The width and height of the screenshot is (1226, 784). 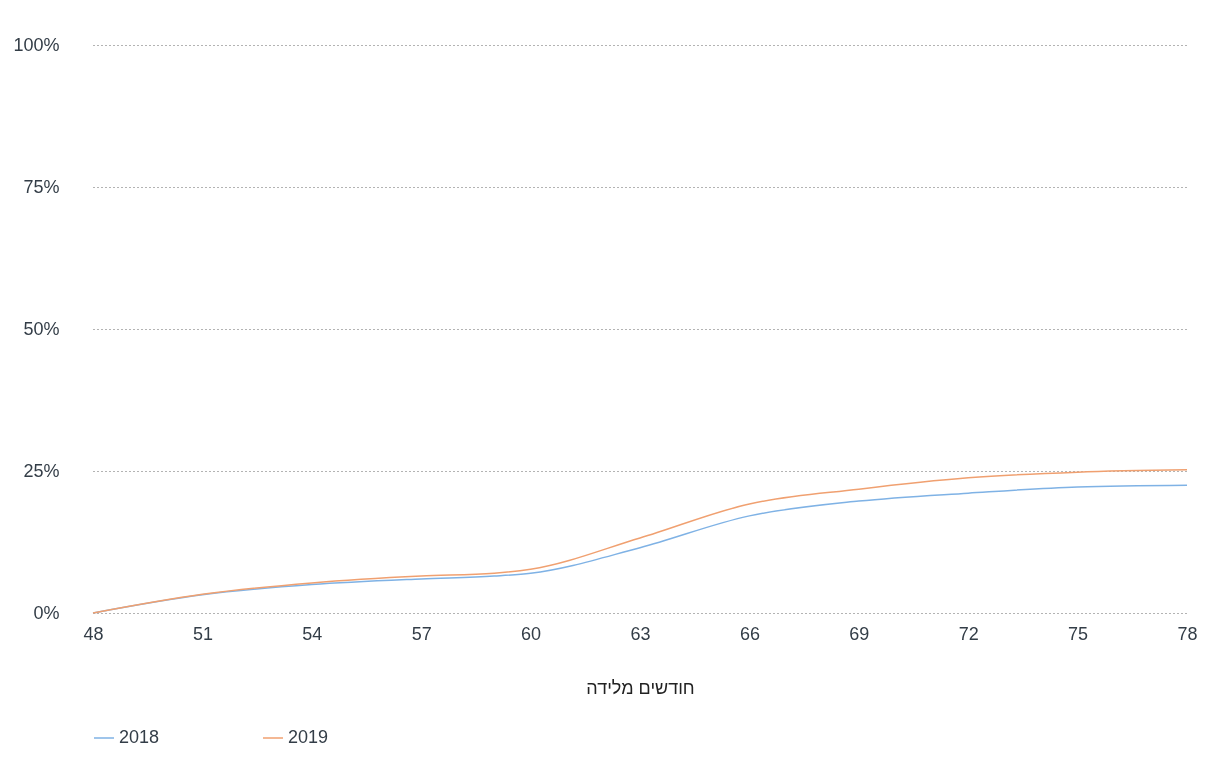 What do you see at coordinates (1187, 633) in the screenshot?
I see `x-tick-label: 78` at bounding box center [1187, 633].